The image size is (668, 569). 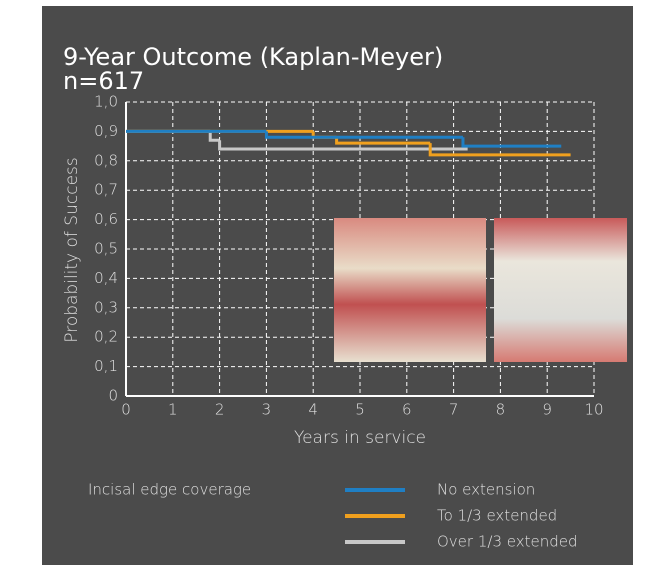 What do you see at coordinates (106, 219) in the screenshot?
I see `y-tick-label: 0,6` at bounding box center [106, 219].